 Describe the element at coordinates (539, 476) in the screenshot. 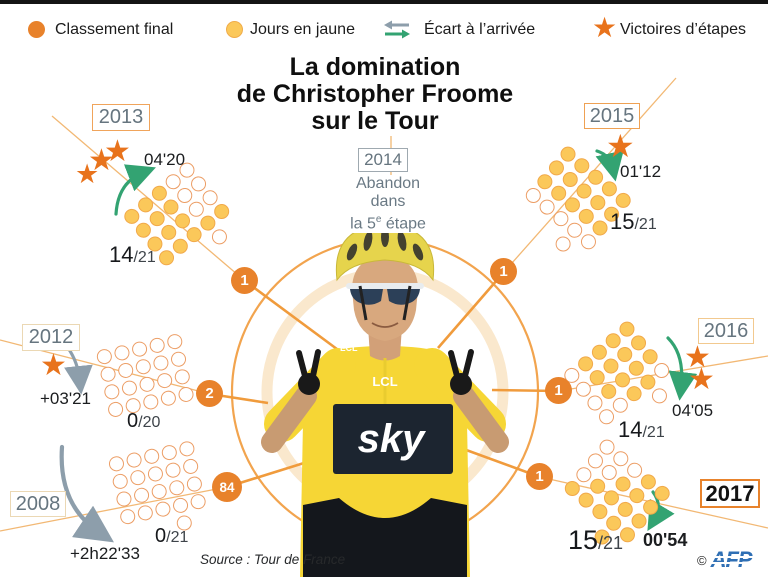

I see `final-rank-badge-2017: 1` at that location.